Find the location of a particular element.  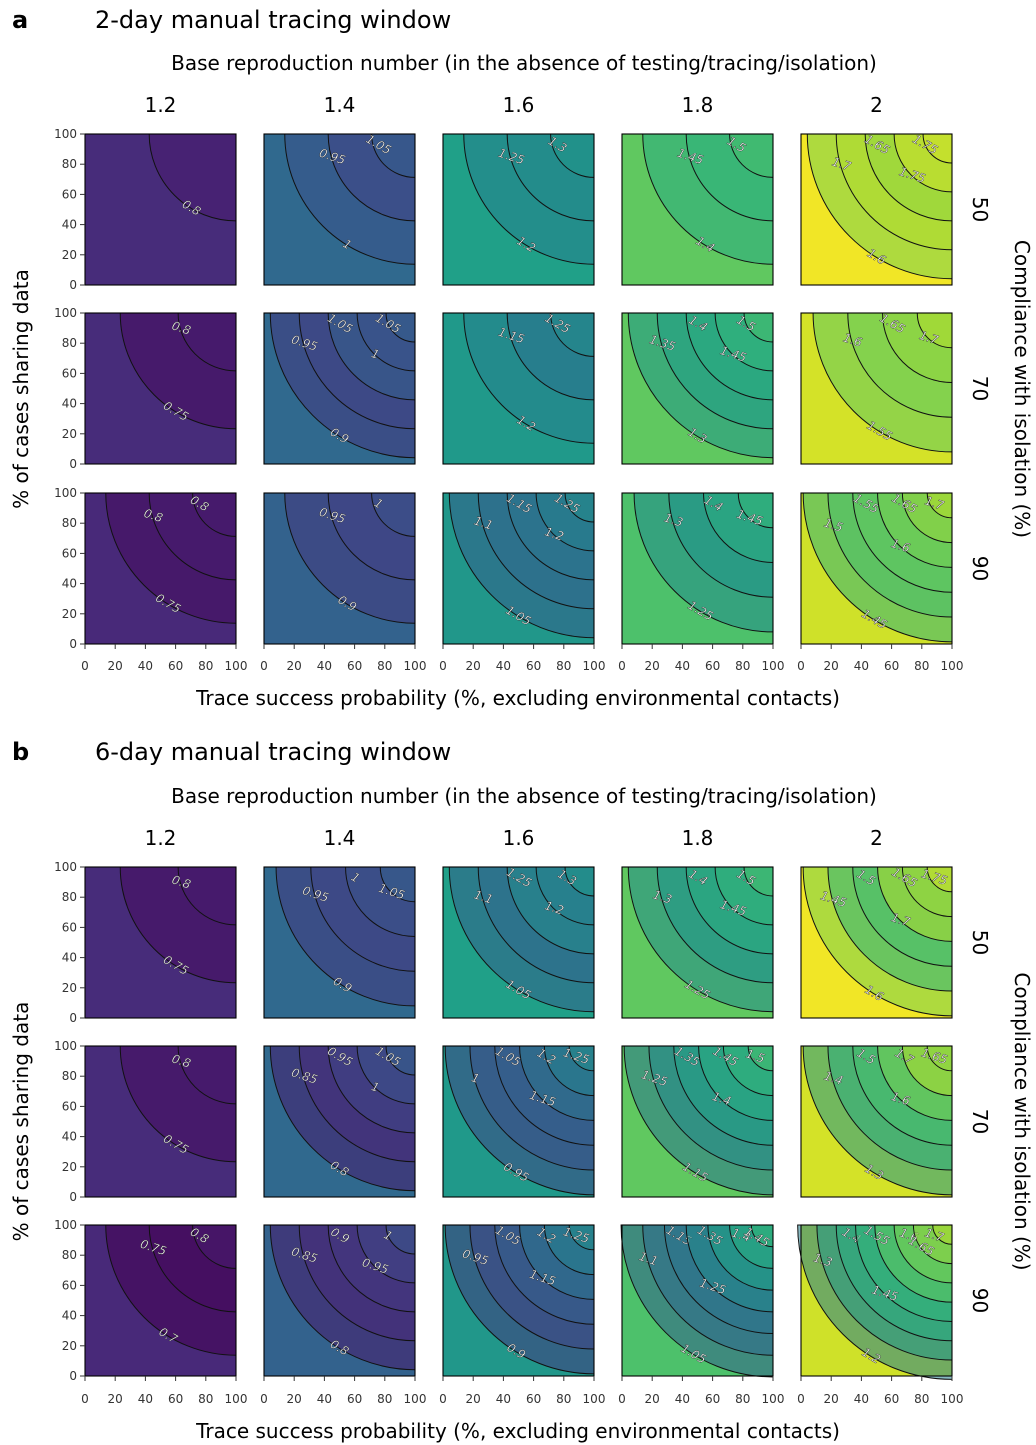

contour-cell: 1.31.41.51.61.7 1.65 is located at coordinates (876, 1121).